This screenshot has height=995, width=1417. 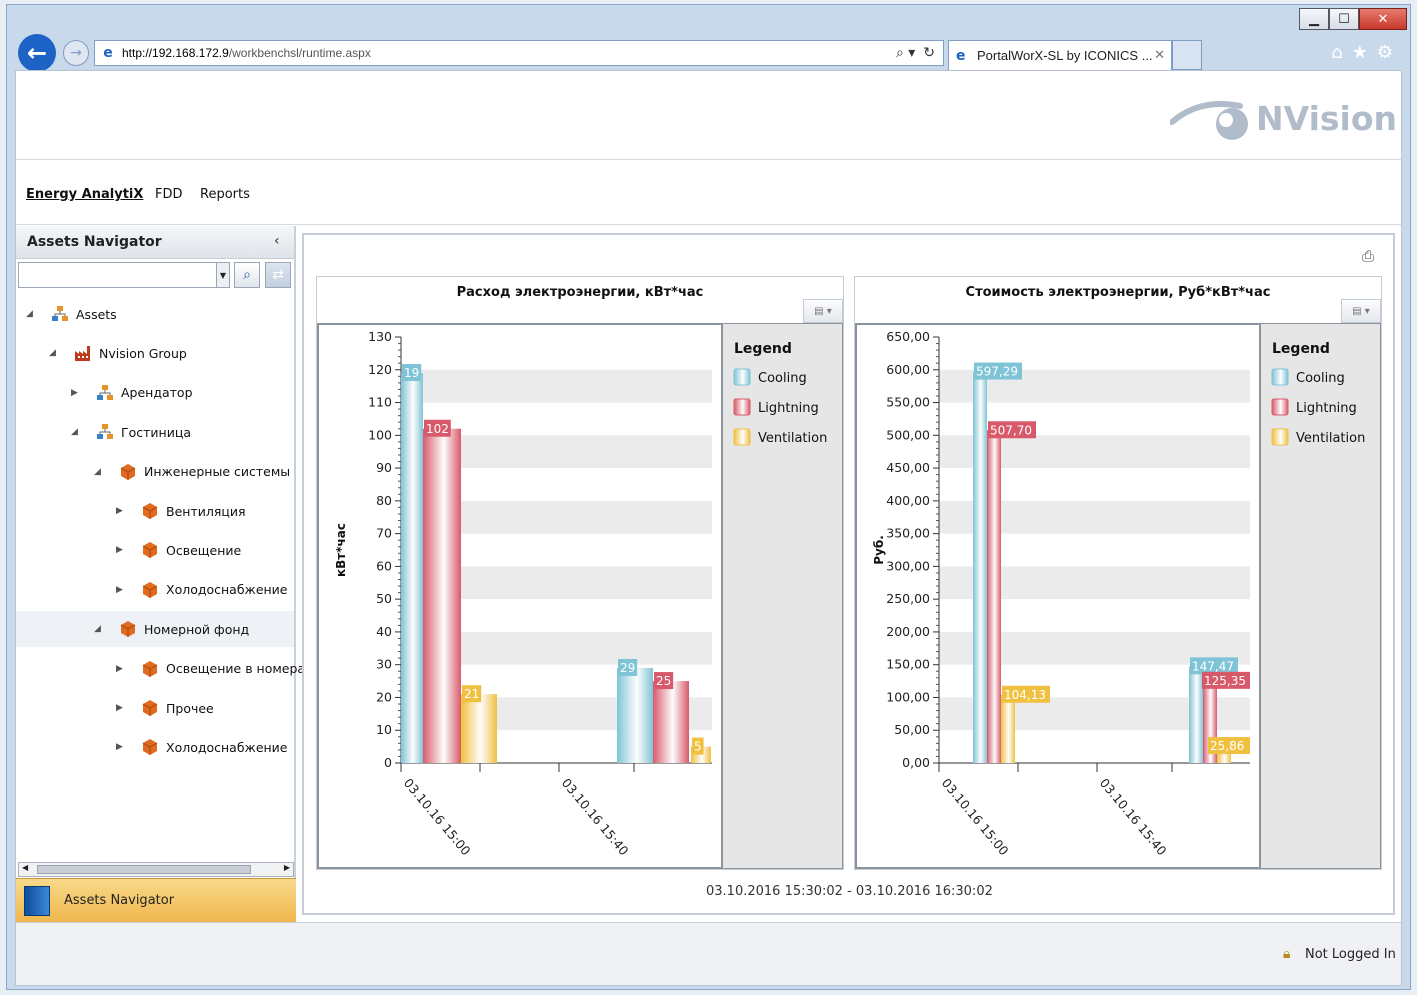 What do you see at coordinates (76, 53) in the screenshot?
I see `forward-button: →` at bounding box center [76, 53].